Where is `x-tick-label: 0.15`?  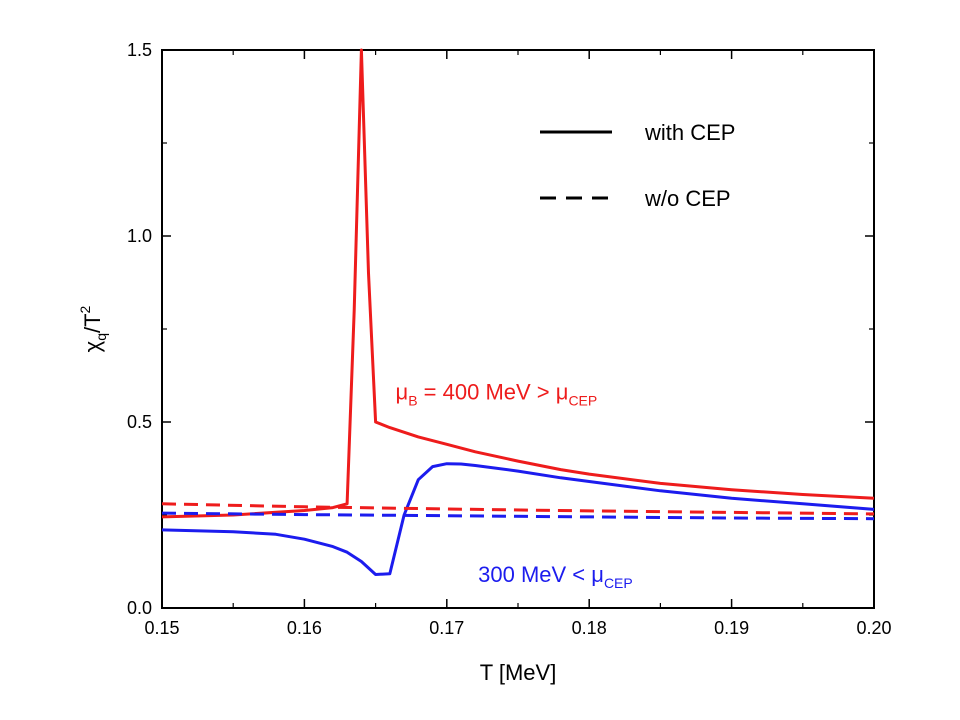 x-tick-label: 0.15 is located at coordinates (161, 628).